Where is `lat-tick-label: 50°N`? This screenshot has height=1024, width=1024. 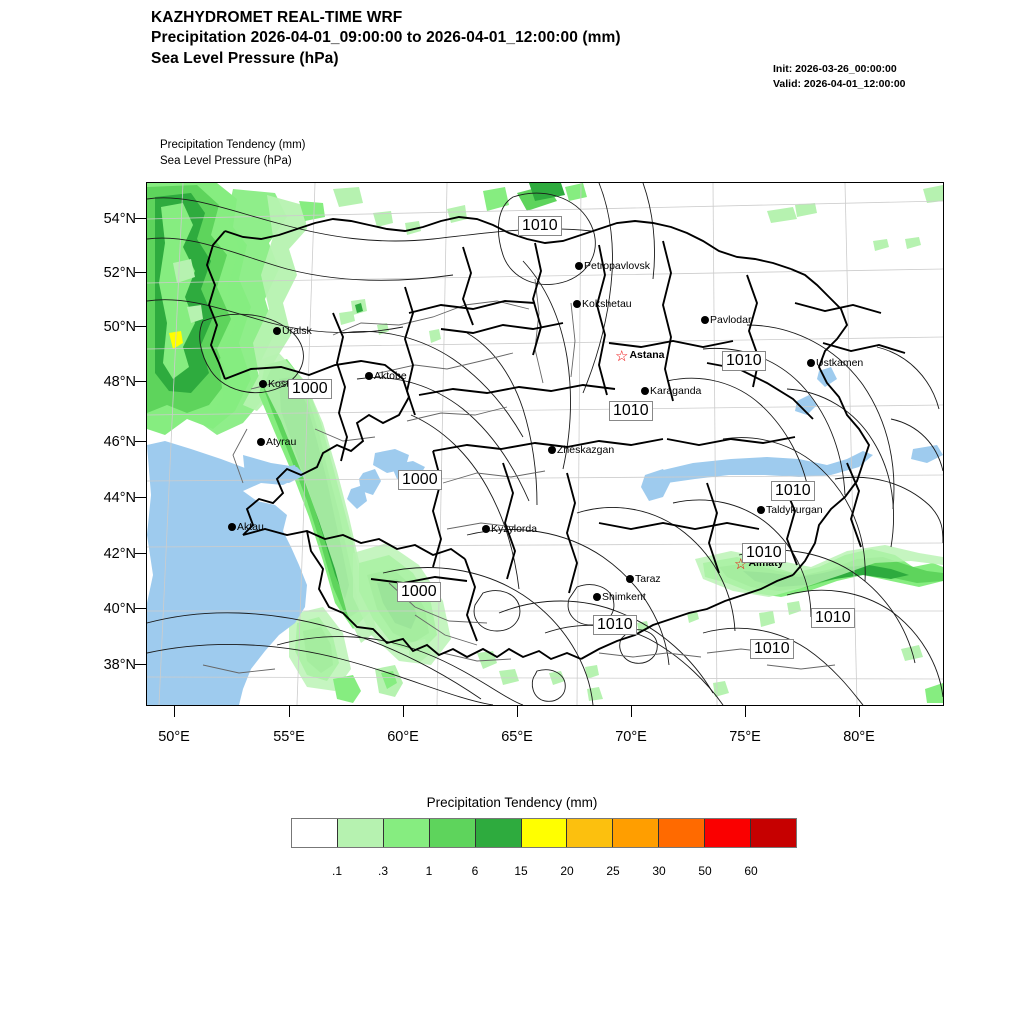
lat-tick-label: 50°N is located at coordinates (119, 327).